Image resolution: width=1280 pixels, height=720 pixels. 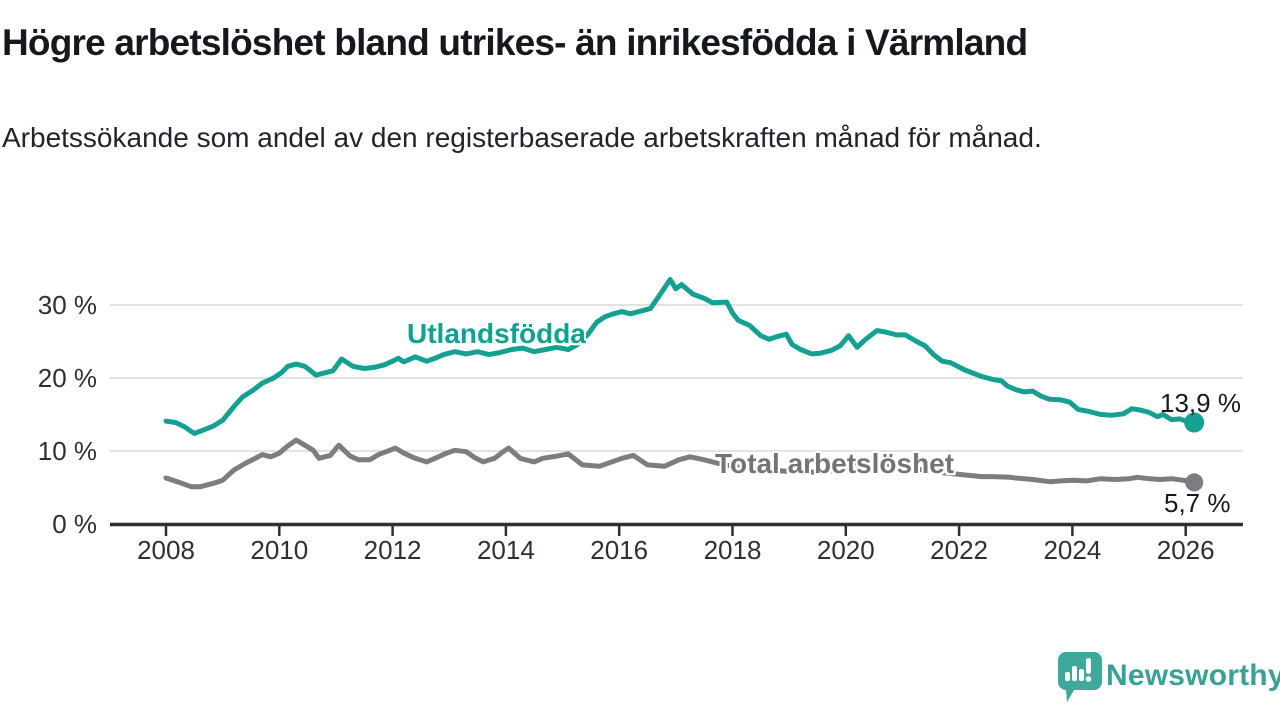 I want to click on series-label-total-arbetsloshet: Total arbetslöshet, so click(x=835, y=463).